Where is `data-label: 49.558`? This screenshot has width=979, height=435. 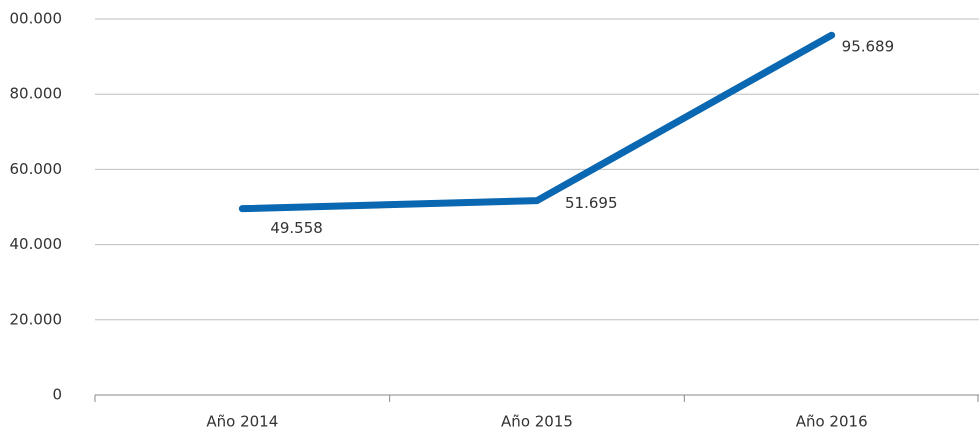
data-label: 49.558 is located at coordinates (296, 228).